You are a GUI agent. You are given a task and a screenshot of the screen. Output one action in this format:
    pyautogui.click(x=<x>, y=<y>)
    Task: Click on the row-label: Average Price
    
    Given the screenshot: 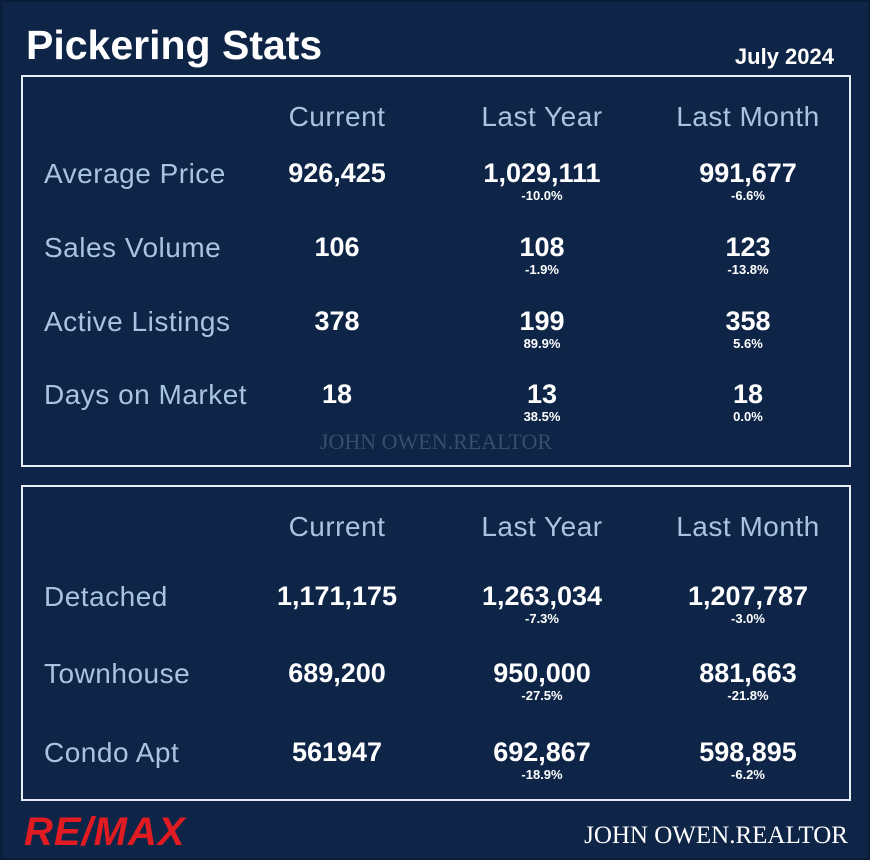 What is the action you would take?
    pyautogui.click(x=135, y=173)
    